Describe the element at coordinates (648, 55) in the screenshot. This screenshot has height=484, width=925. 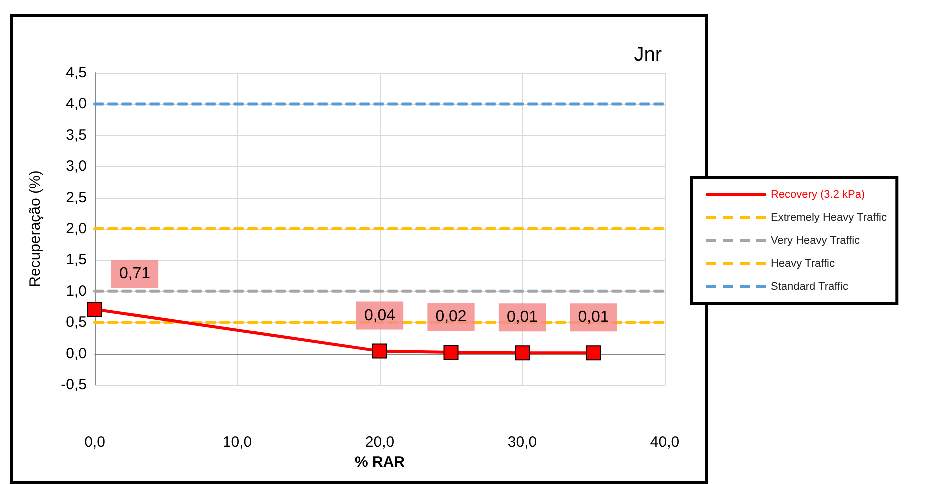
I see `chart-title: Jnr` at that location.